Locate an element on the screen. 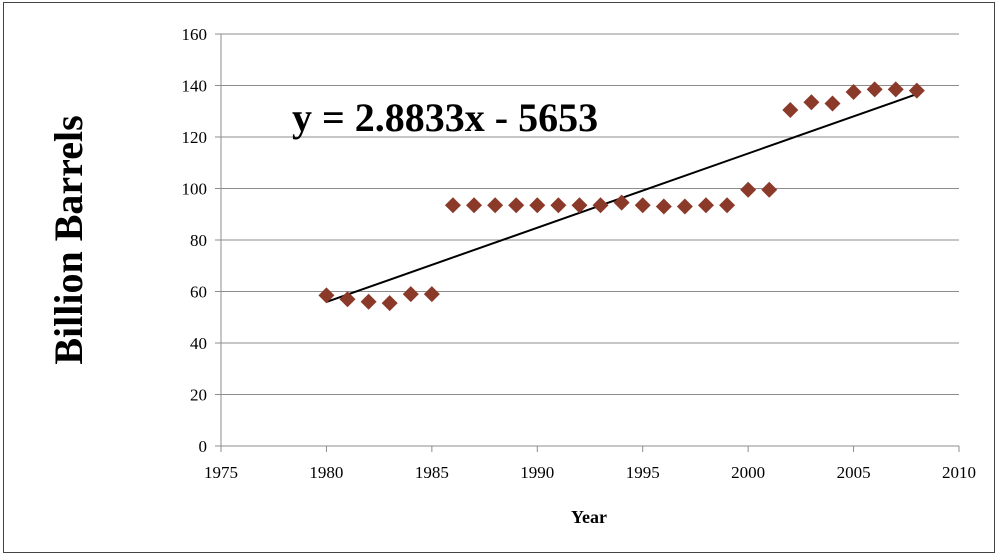 This screenshot has width=1000, height=557. data-point-1988 is located at coordinates (495, 205).